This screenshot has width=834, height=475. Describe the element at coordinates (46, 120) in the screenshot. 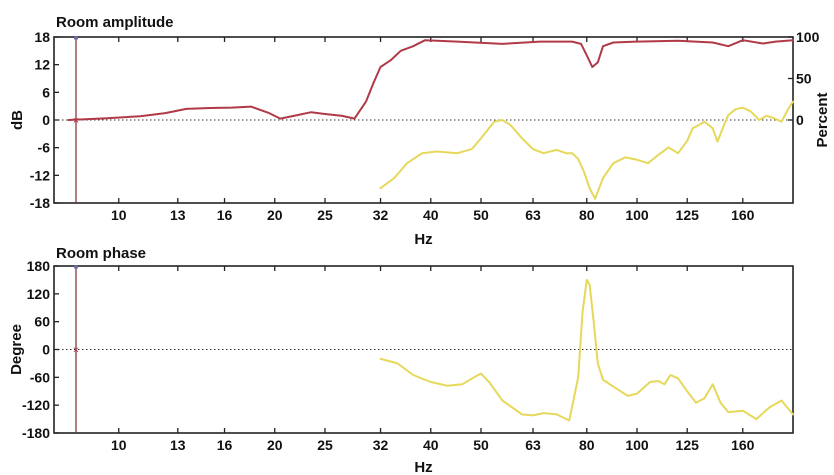

I see `amplitude-y-tick-label: 0` at that location.